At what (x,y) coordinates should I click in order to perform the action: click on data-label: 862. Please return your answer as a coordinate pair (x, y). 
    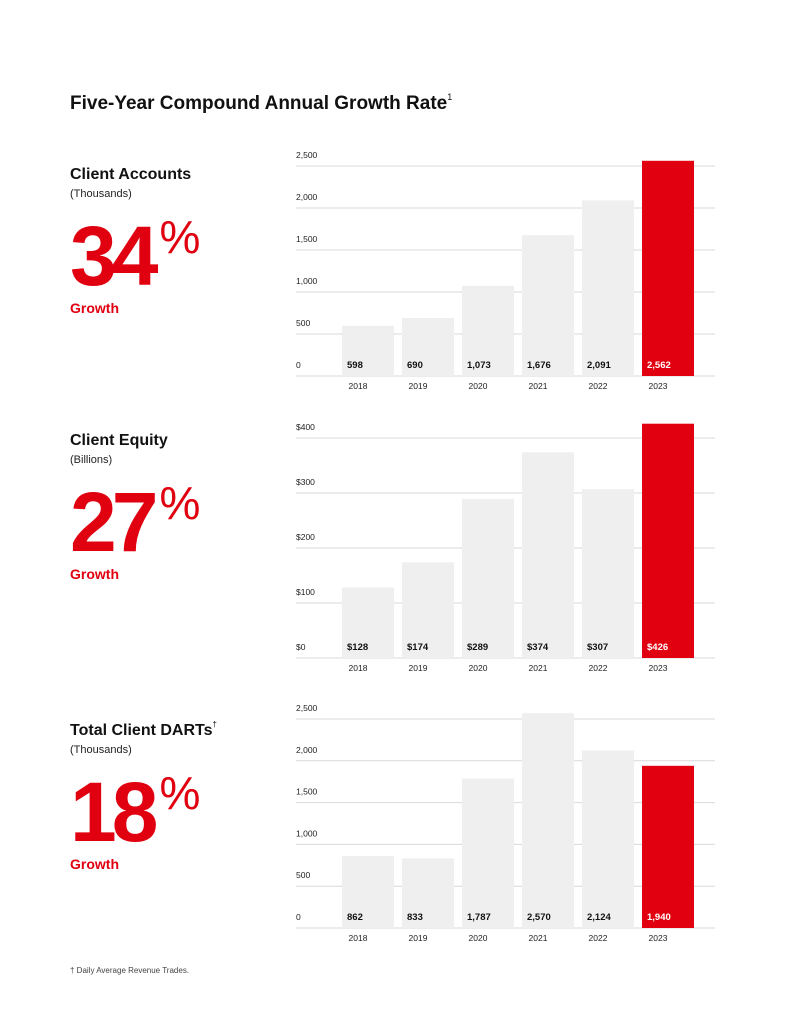
    Looking at the image, I should click on (355, 917).